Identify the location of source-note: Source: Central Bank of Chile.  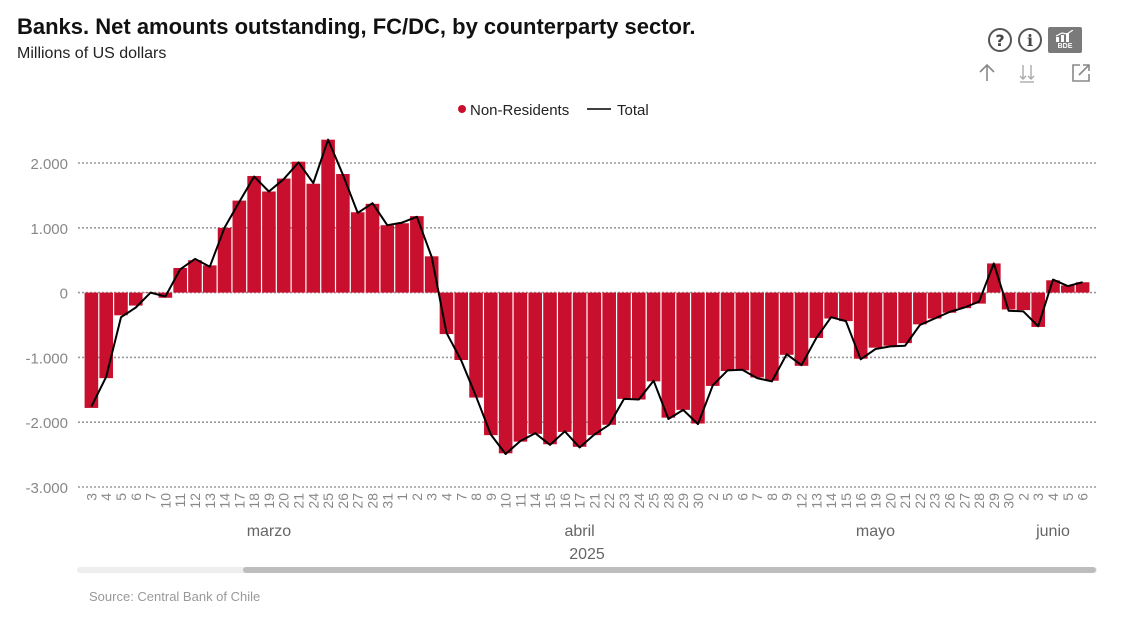
(175, 596).